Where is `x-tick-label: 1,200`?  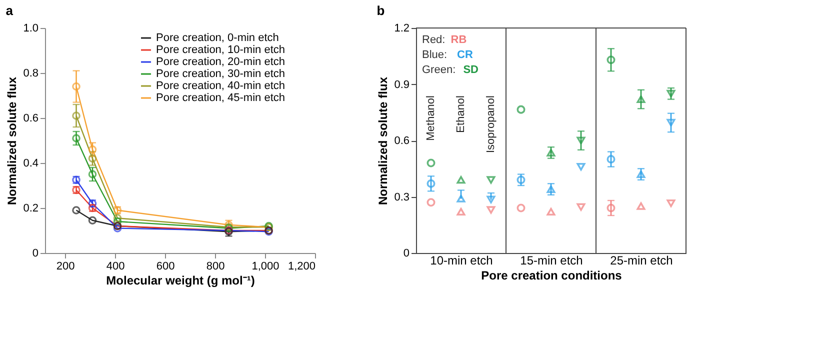
x-tick-label: 1,200 is located at coordinates (302, 266).